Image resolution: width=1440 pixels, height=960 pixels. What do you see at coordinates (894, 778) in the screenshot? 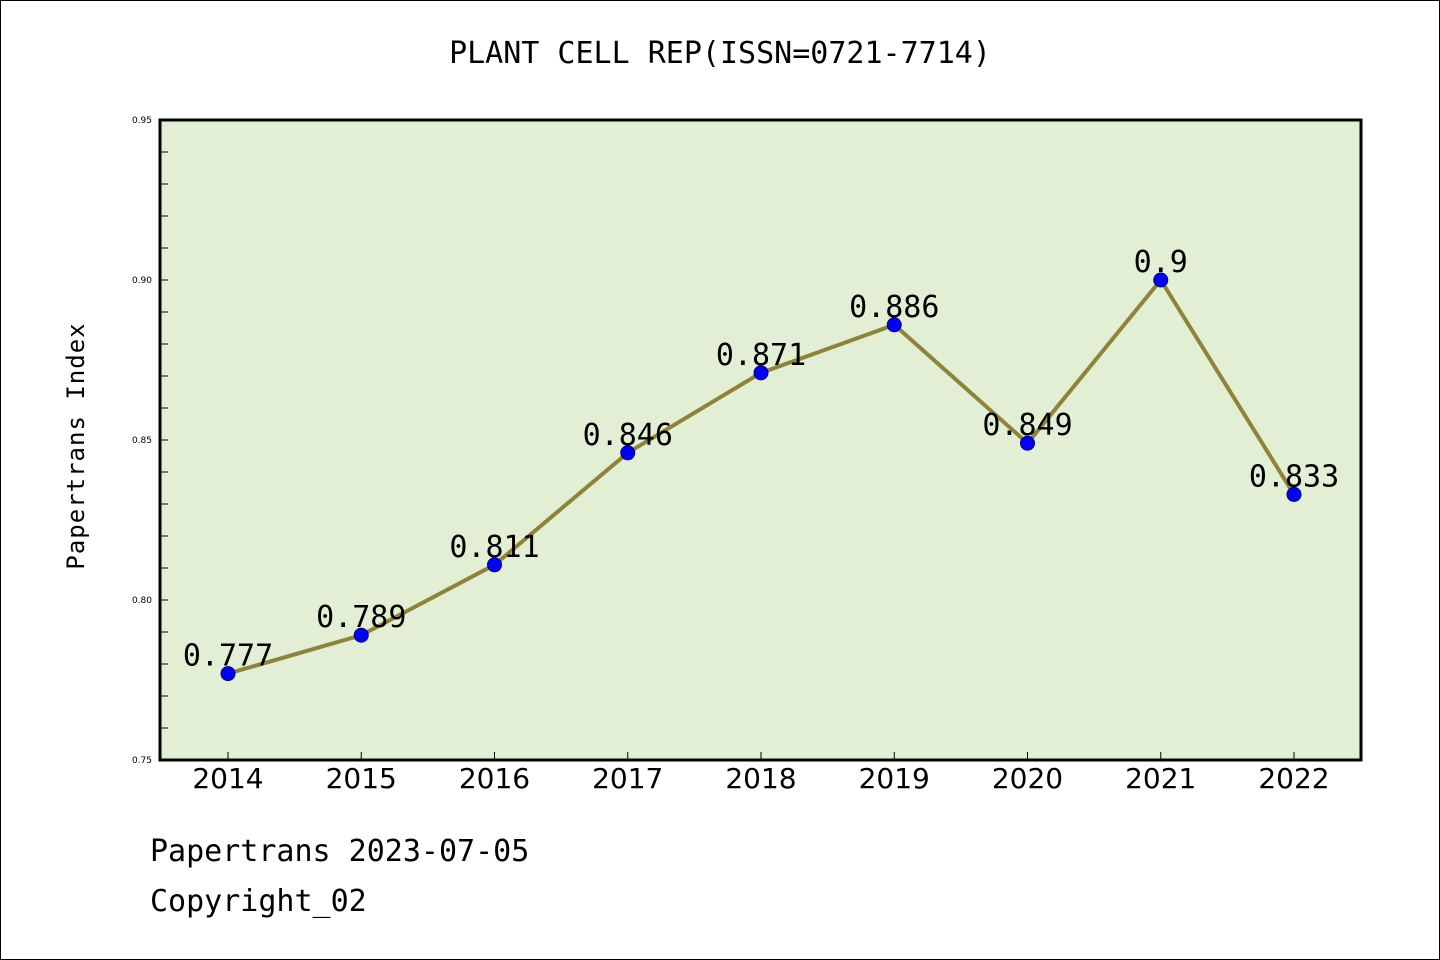
I see `x-tick-label: 2019` at bounding box center [894, 778].